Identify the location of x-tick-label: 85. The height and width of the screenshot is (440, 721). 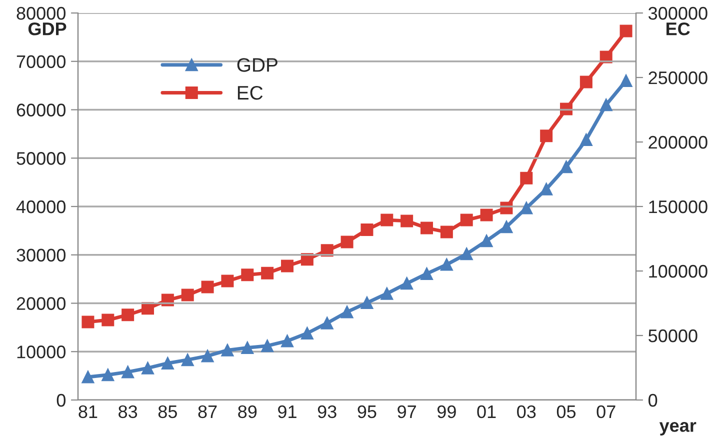
(167, 411).